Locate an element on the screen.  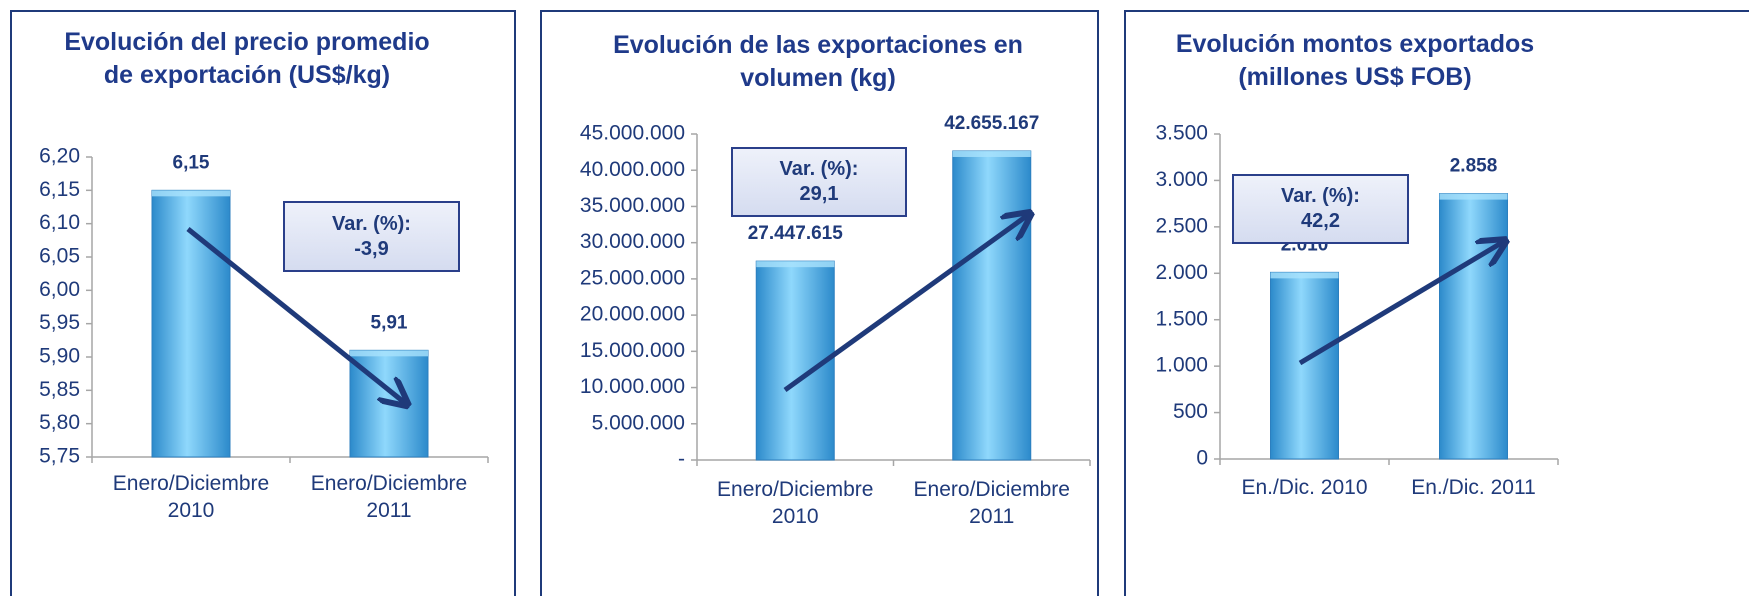
y-tick-label: 1.500 is located at coordinates (1181, 318).